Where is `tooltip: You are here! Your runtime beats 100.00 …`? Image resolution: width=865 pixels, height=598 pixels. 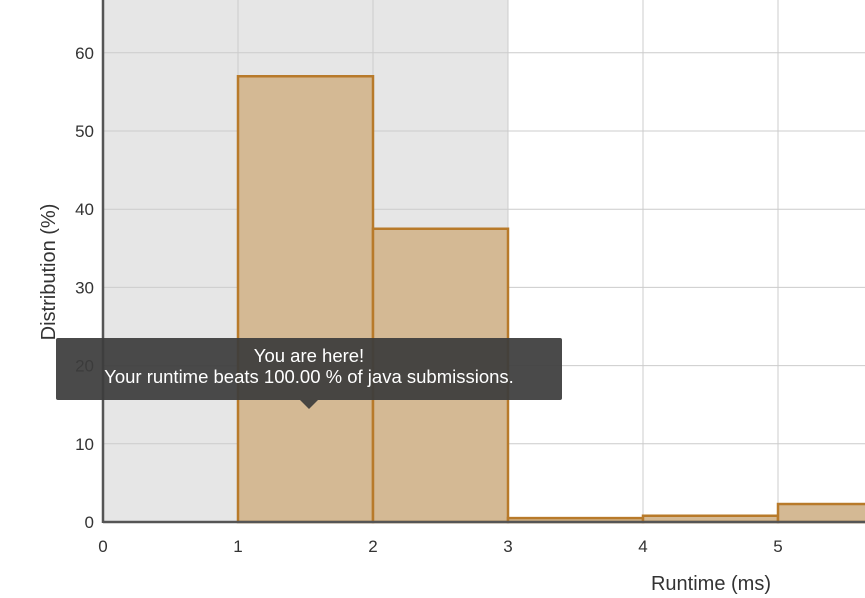
tooltip: You are here! Your runtime beats 100.00 … is located at coordinates (309, 369).